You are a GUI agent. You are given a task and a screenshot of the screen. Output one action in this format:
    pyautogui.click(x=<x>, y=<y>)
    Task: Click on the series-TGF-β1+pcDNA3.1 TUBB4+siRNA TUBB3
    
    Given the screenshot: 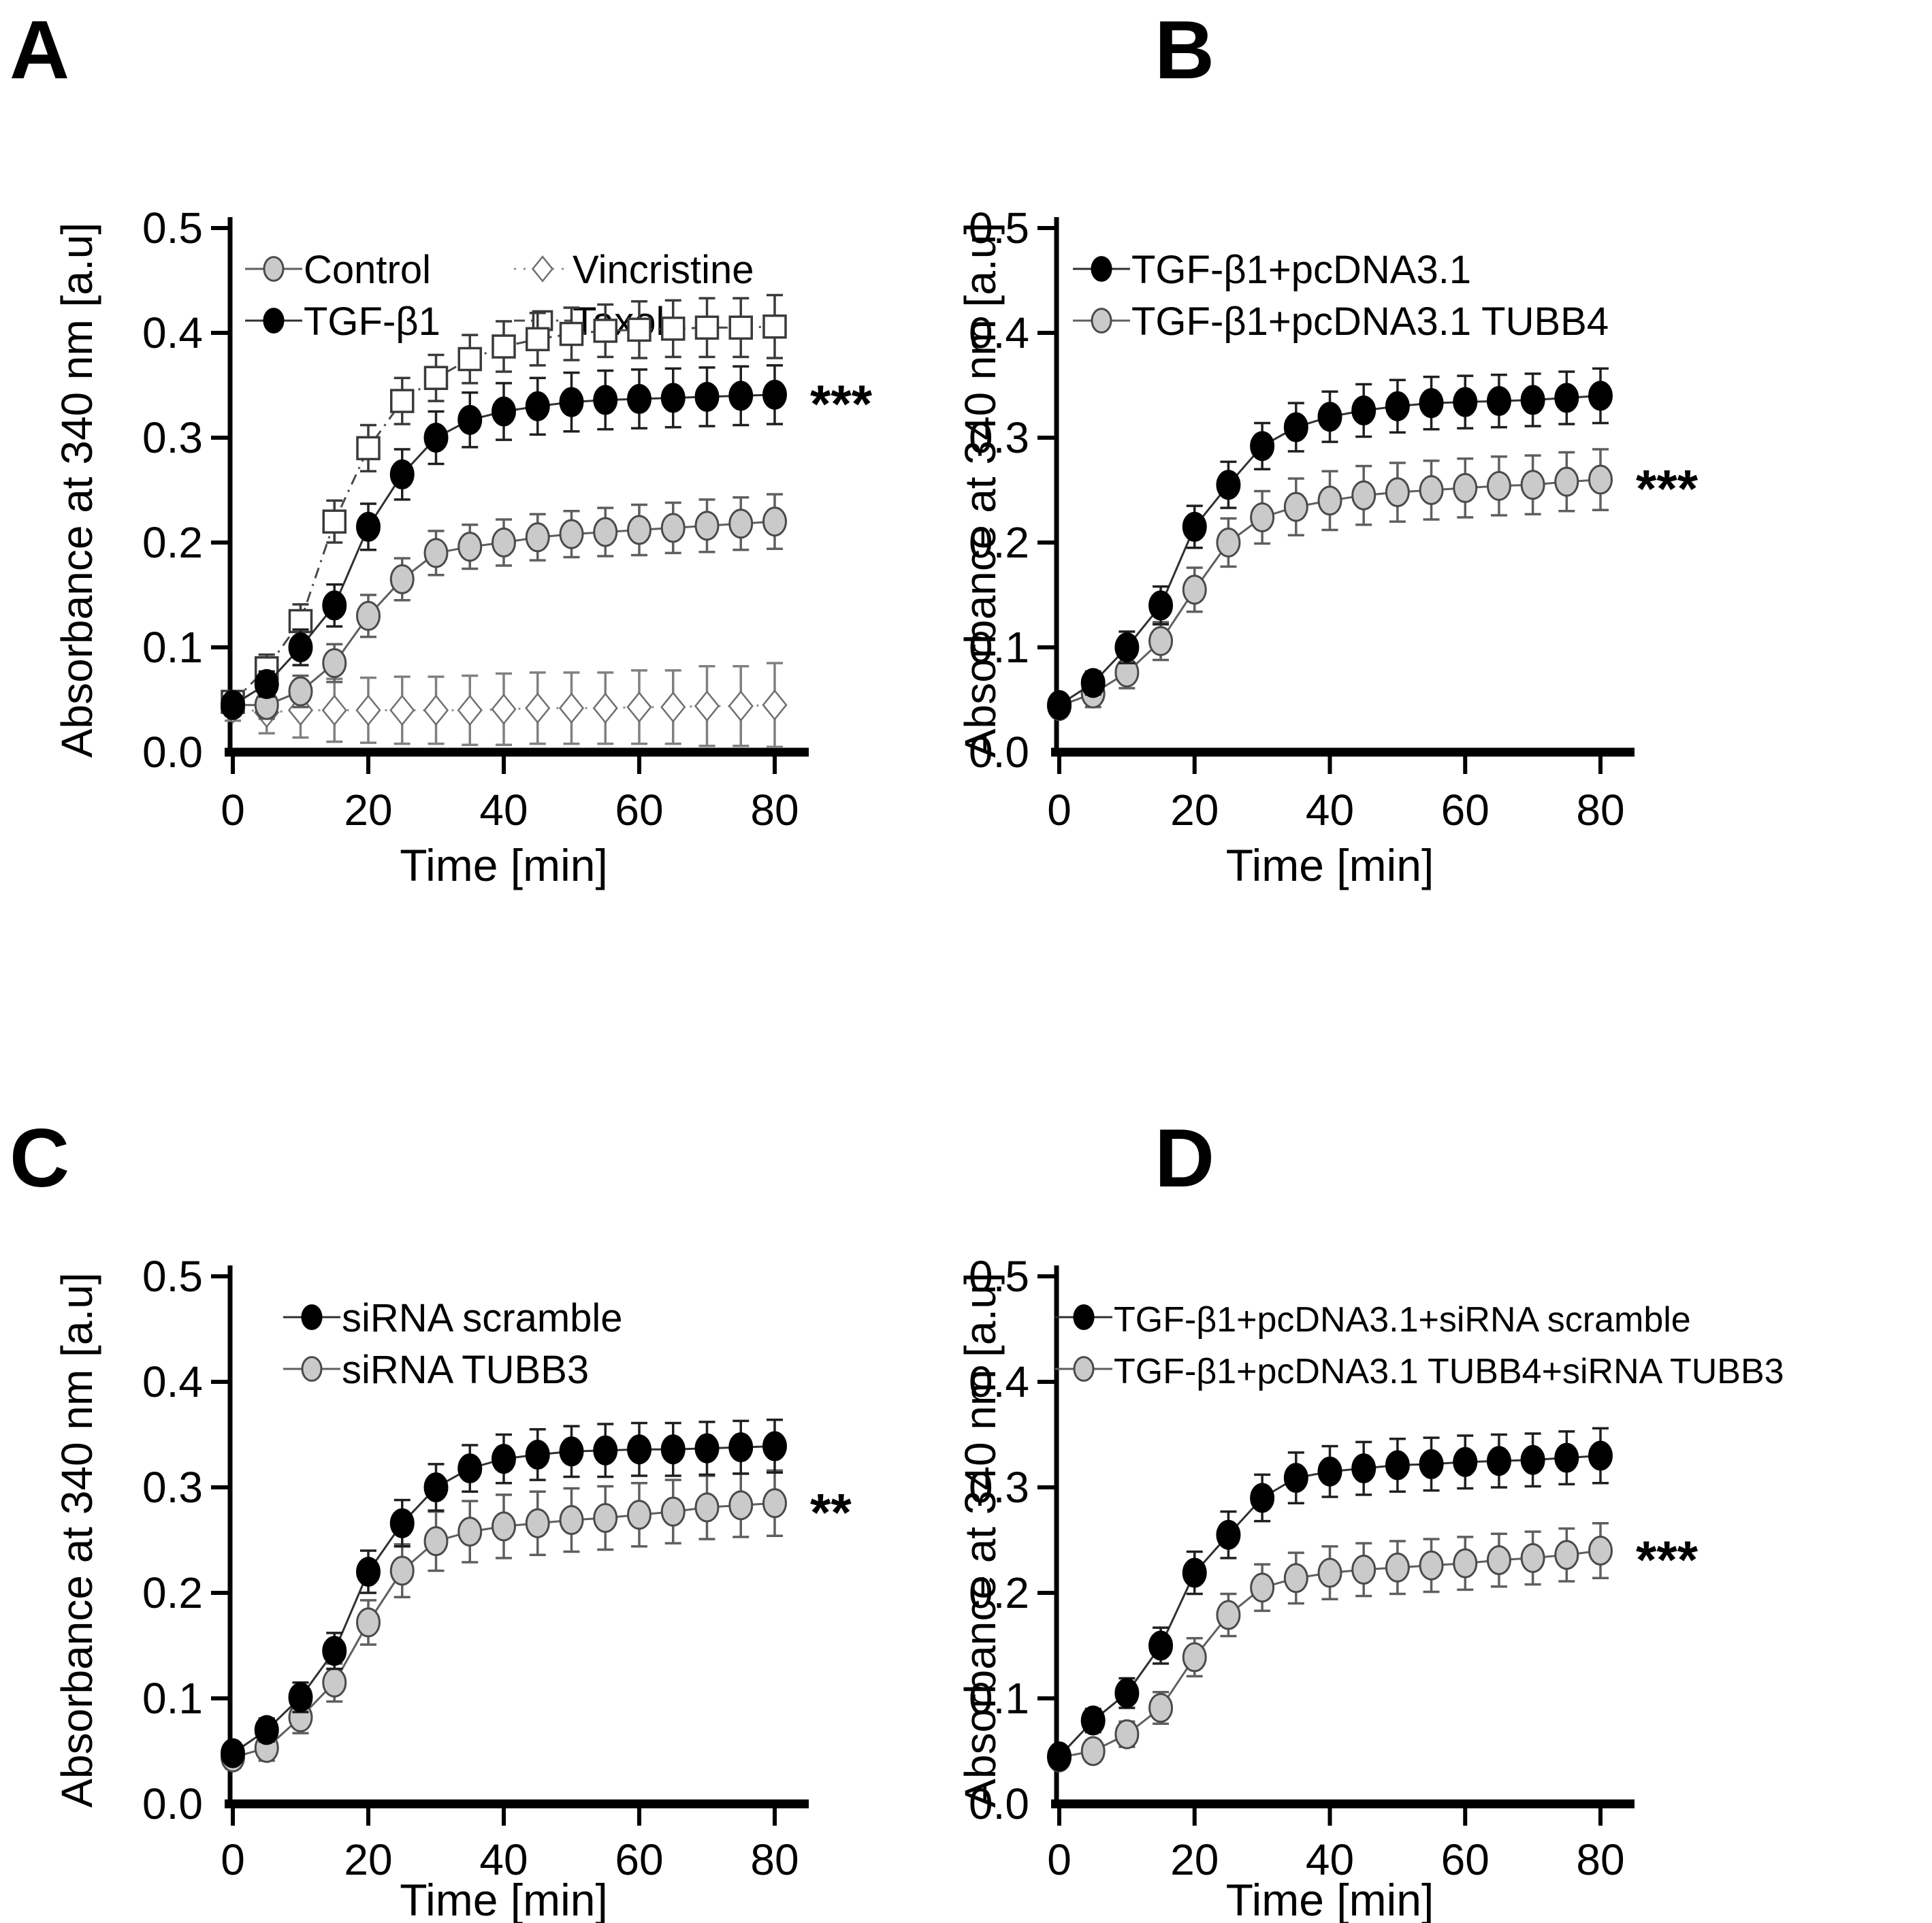 What is the action you would take?
    pyautogui.click(x=1330, y=1647)
    